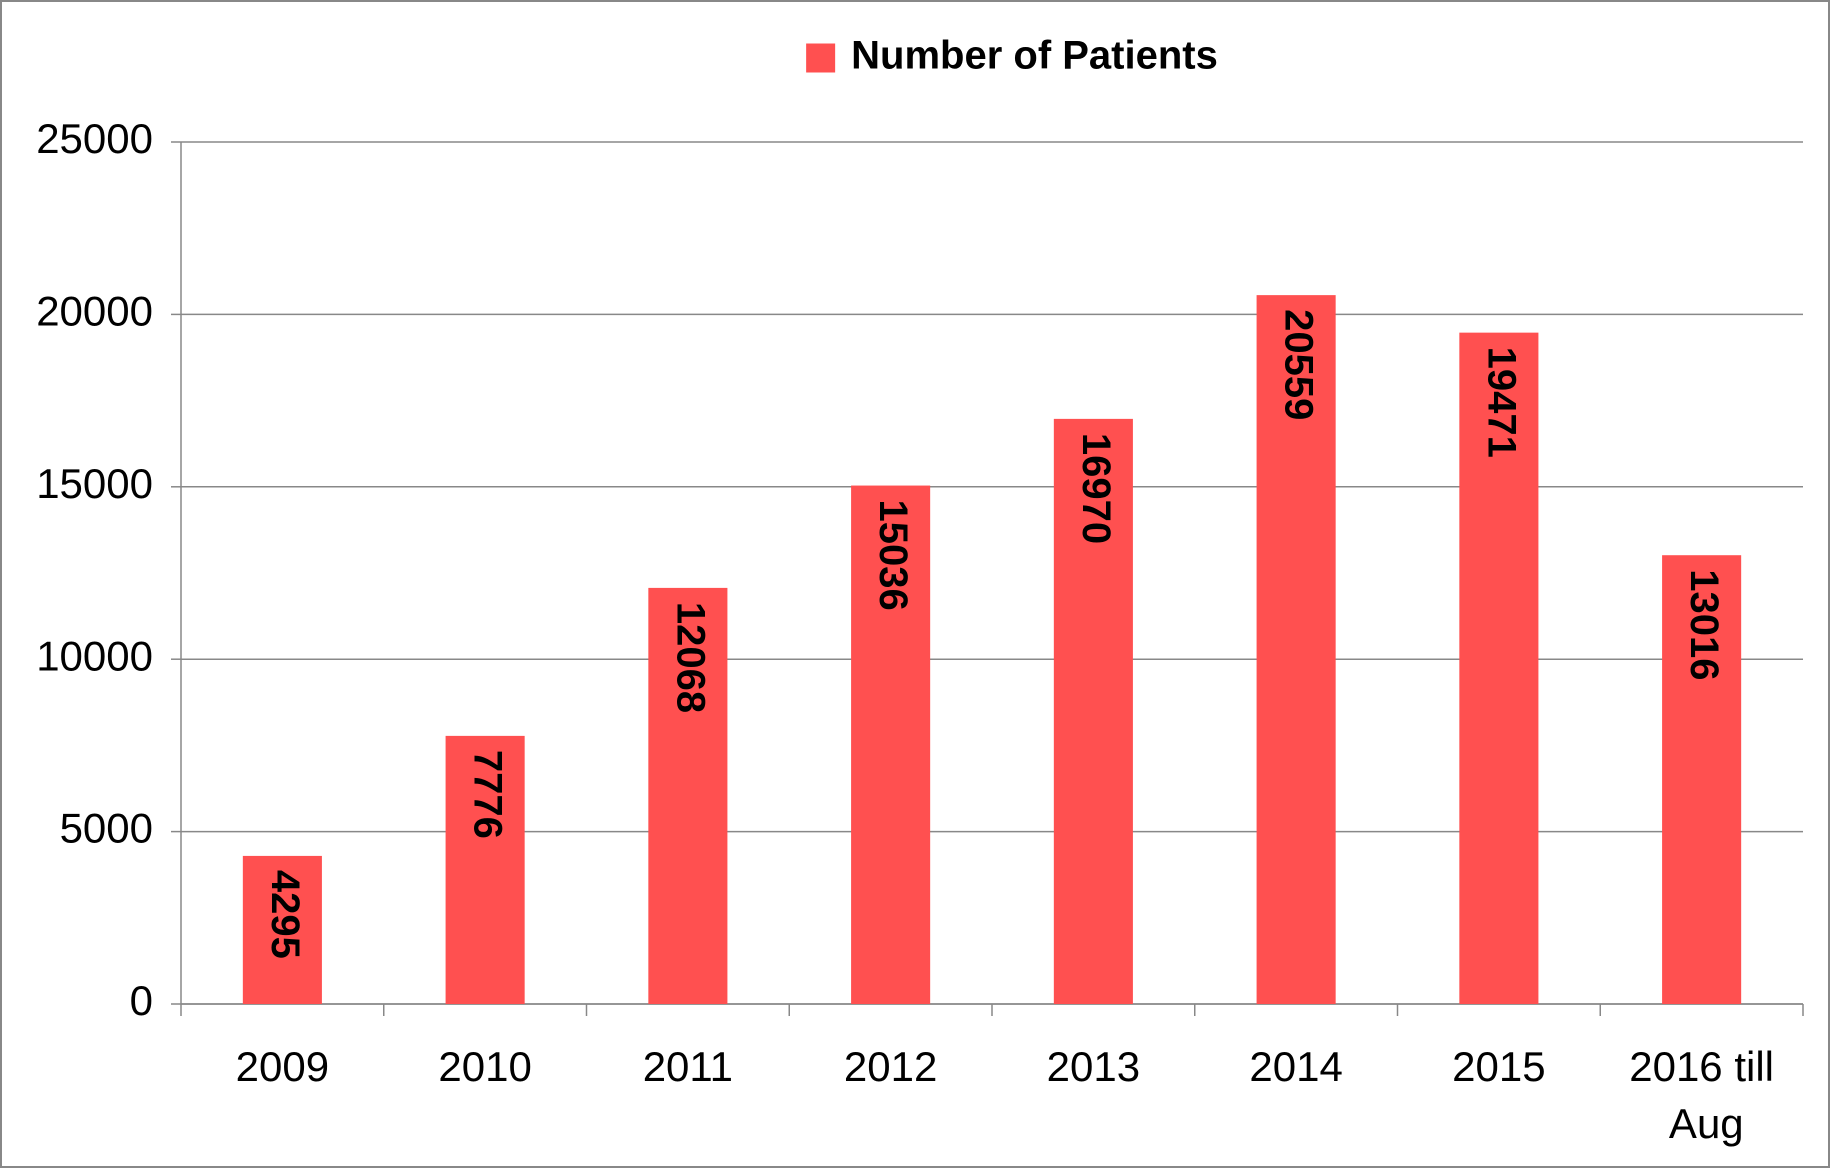 The height and width of the screenshot is (1168, 1830). What do you see at coordinates (688, 1066) in the screenshot?
I see `x-tick-label: 2011` at bounding box center [688, 1066].